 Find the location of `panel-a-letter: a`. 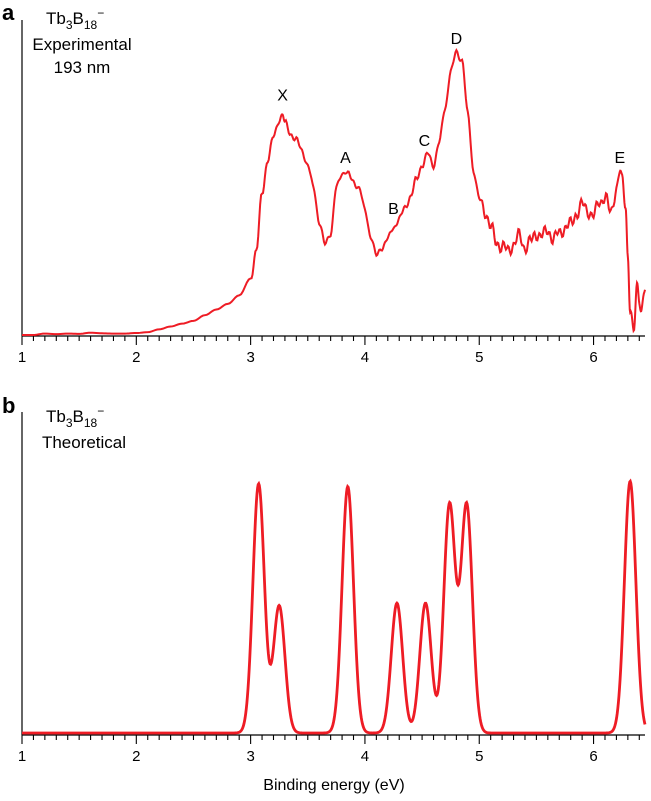

panel-a-letter: a is located at coordinates (8, 12).